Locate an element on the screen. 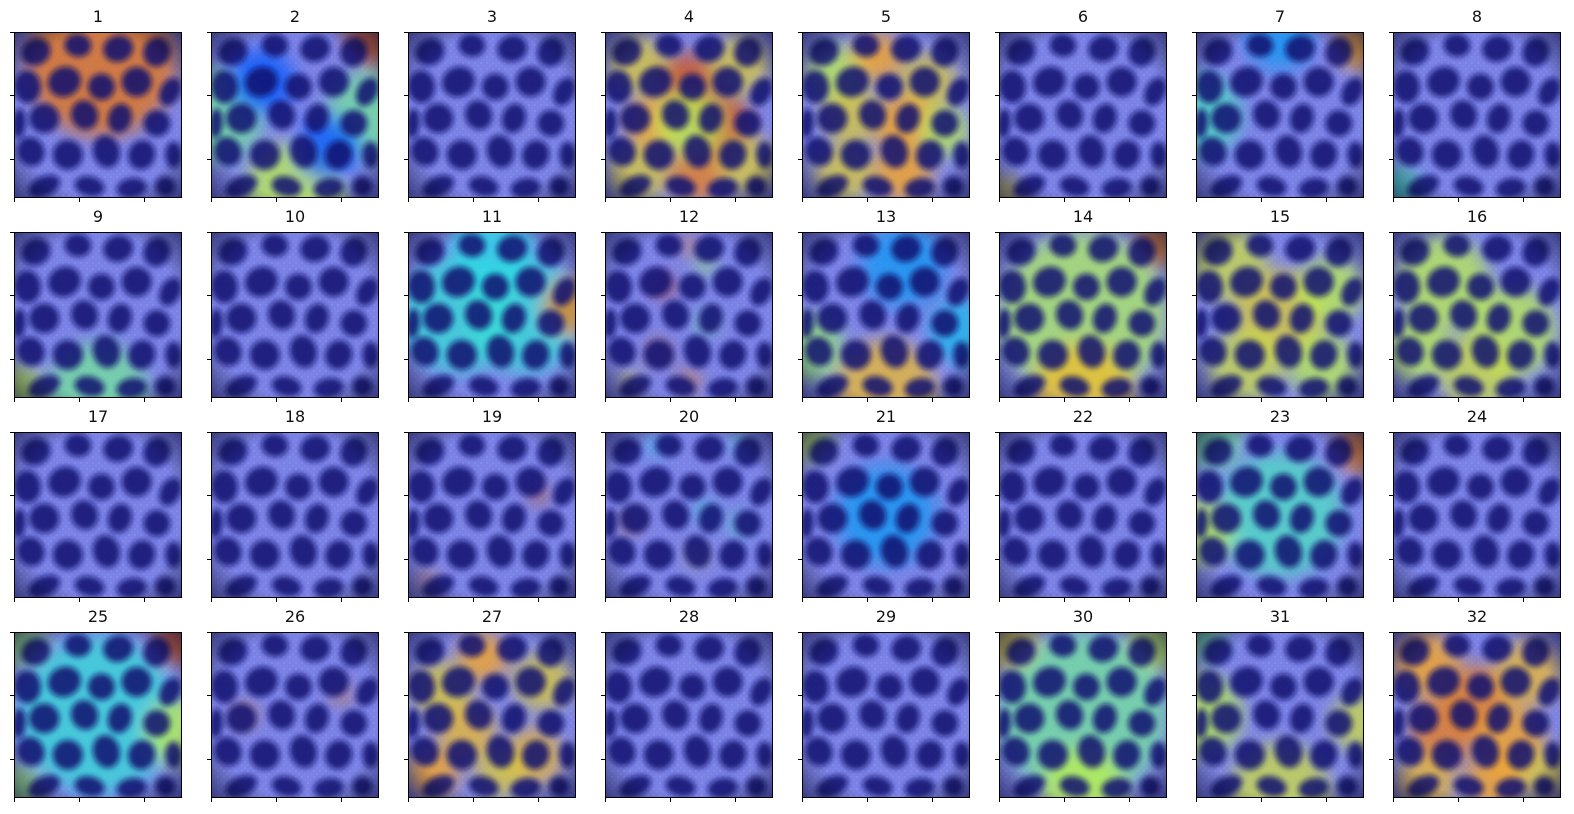  heatmap-panel: 27 is located at coordinates (490, 705).